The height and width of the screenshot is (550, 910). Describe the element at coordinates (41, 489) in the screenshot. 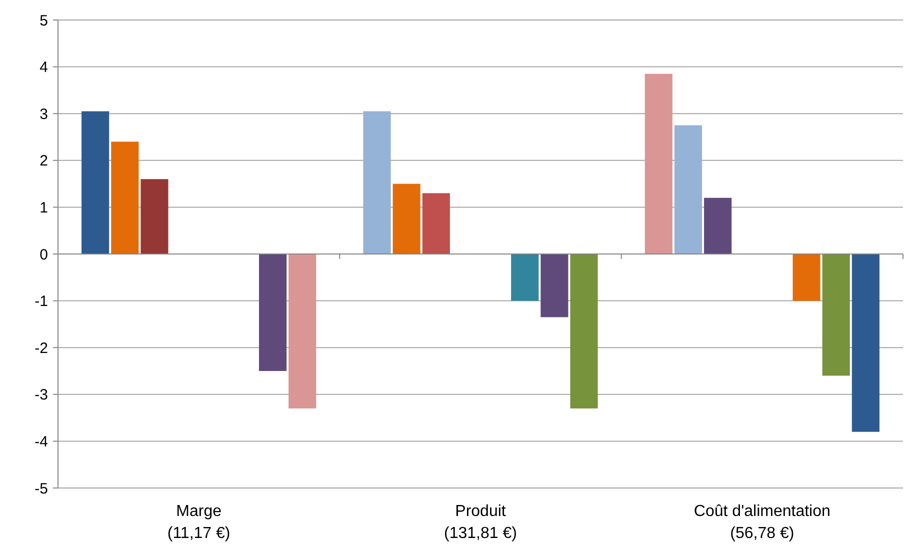

I see `y-tick-label: -5` at that location.